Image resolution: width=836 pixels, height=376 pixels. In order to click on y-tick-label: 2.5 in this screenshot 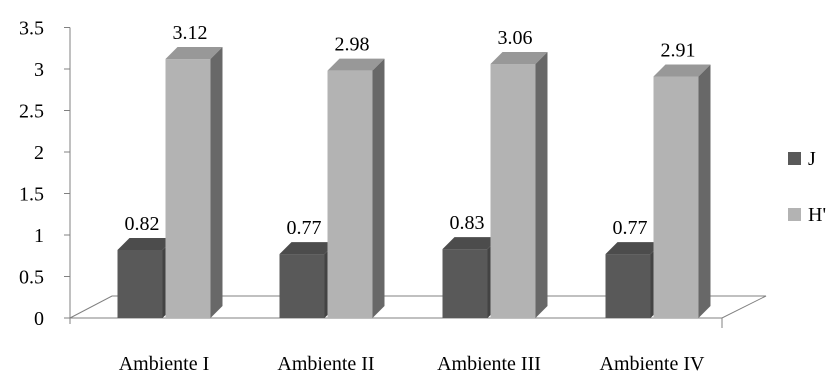, I will do `click(31, 112)`.